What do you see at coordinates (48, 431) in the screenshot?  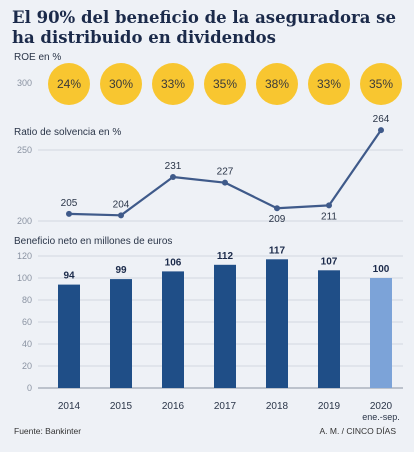 I see `source-note: Fuente: Bankinter` at bounding box center [48, 431].